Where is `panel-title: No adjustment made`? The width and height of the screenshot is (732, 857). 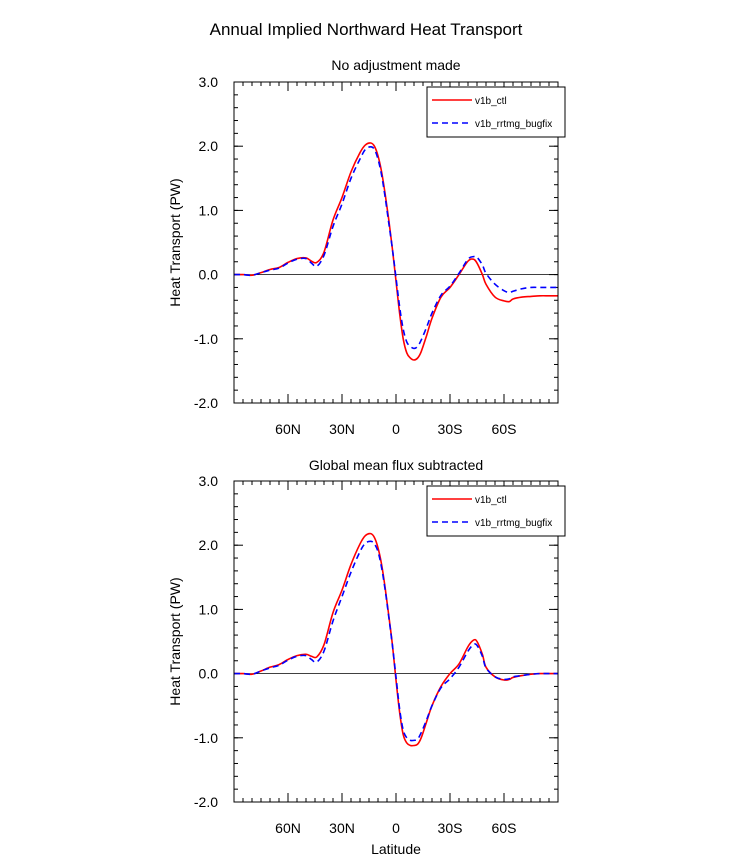 panel-title: No adjustment made is located at coordinates (395, 65).